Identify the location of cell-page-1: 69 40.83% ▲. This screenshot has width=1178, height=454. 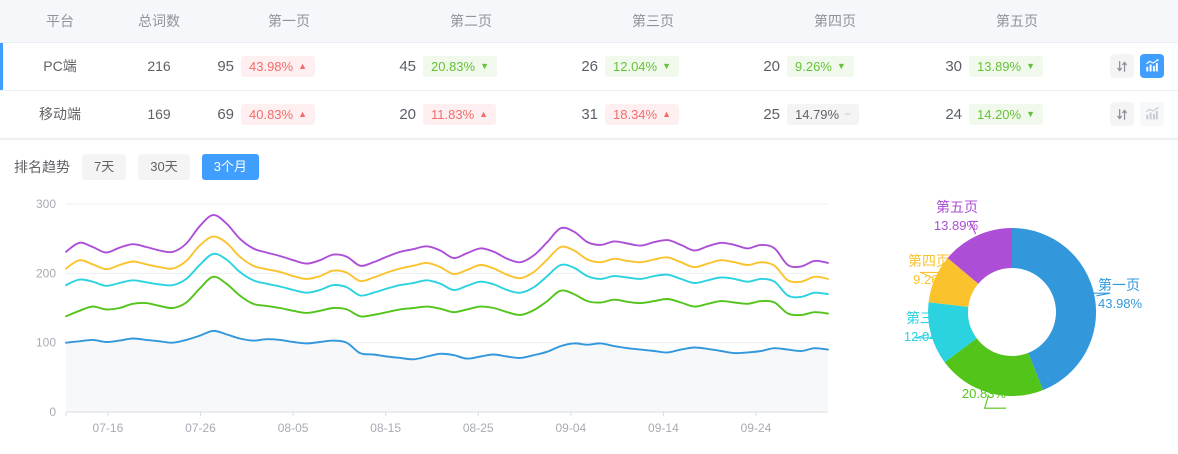
(289, 114).